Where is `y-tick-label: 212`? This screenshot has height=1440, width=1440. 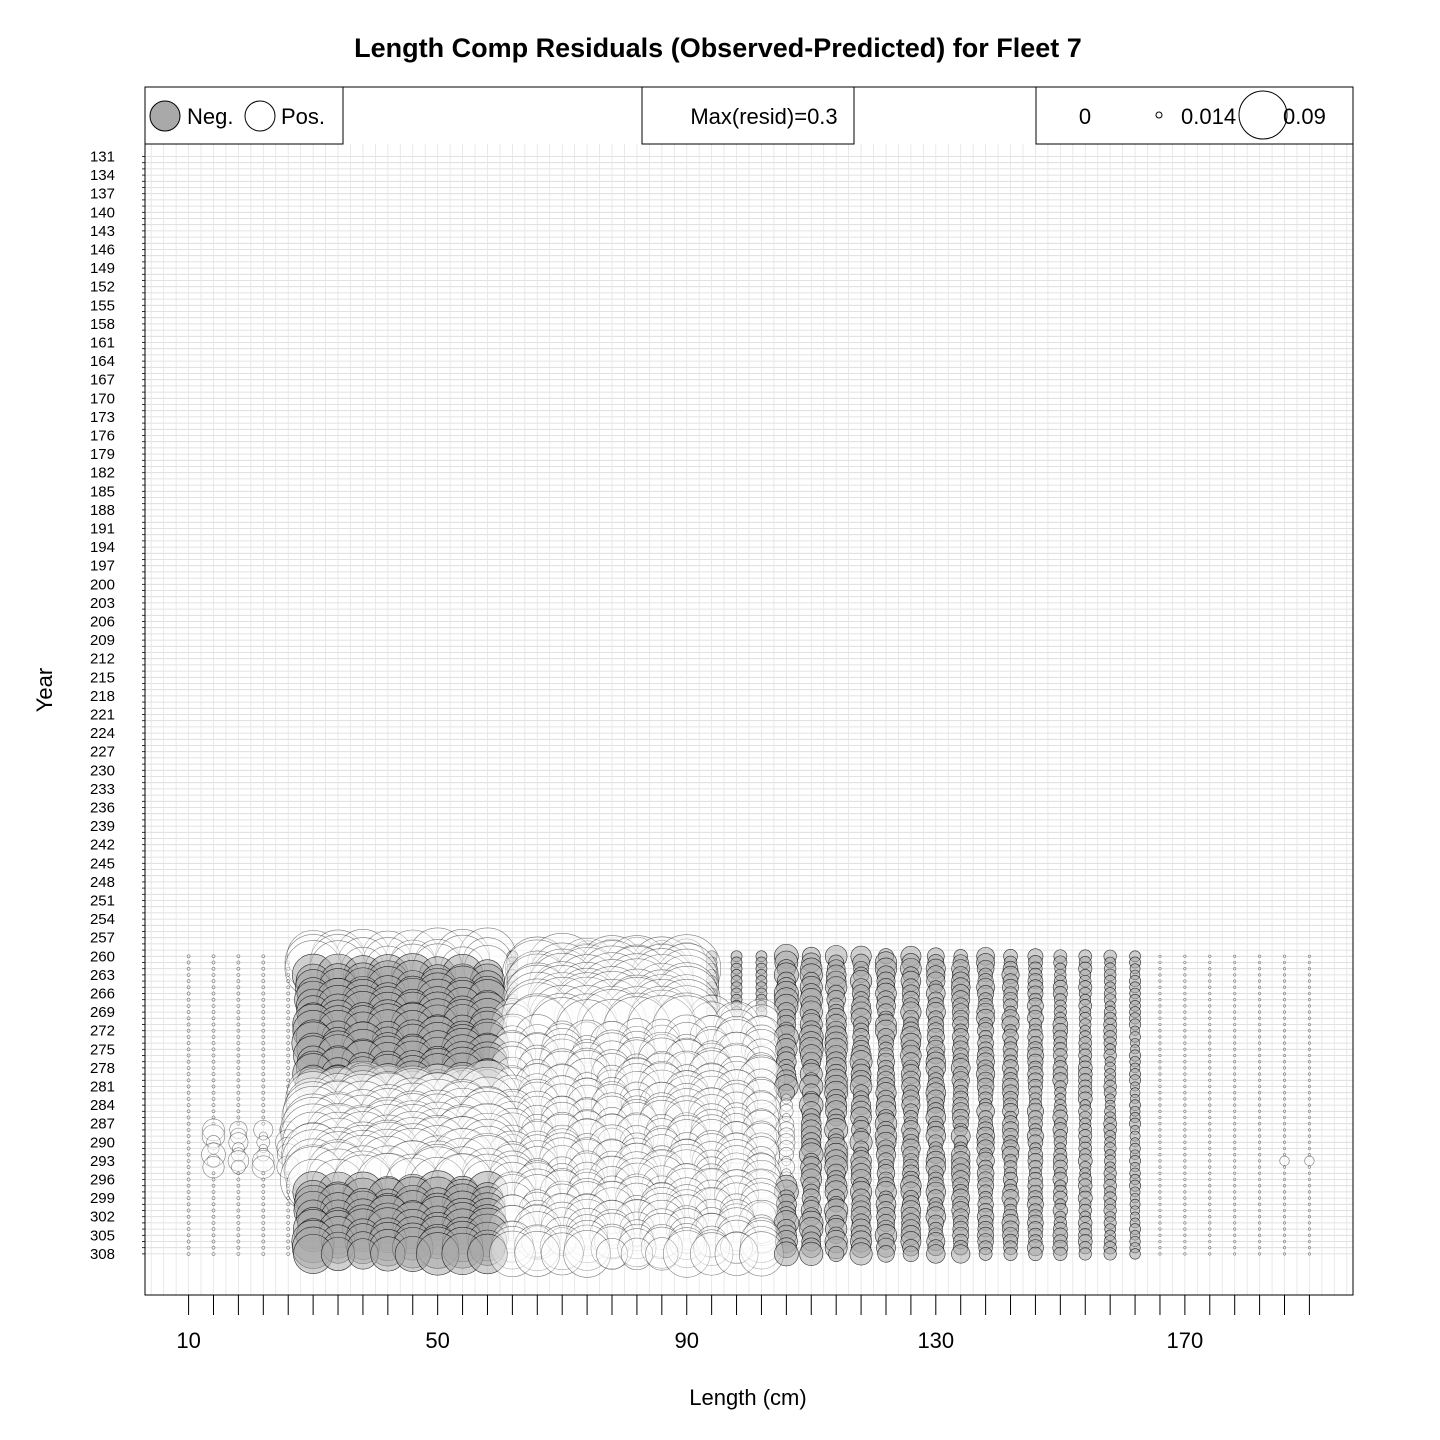
y-tick-label: 212 is located at coordinates (102, 659).